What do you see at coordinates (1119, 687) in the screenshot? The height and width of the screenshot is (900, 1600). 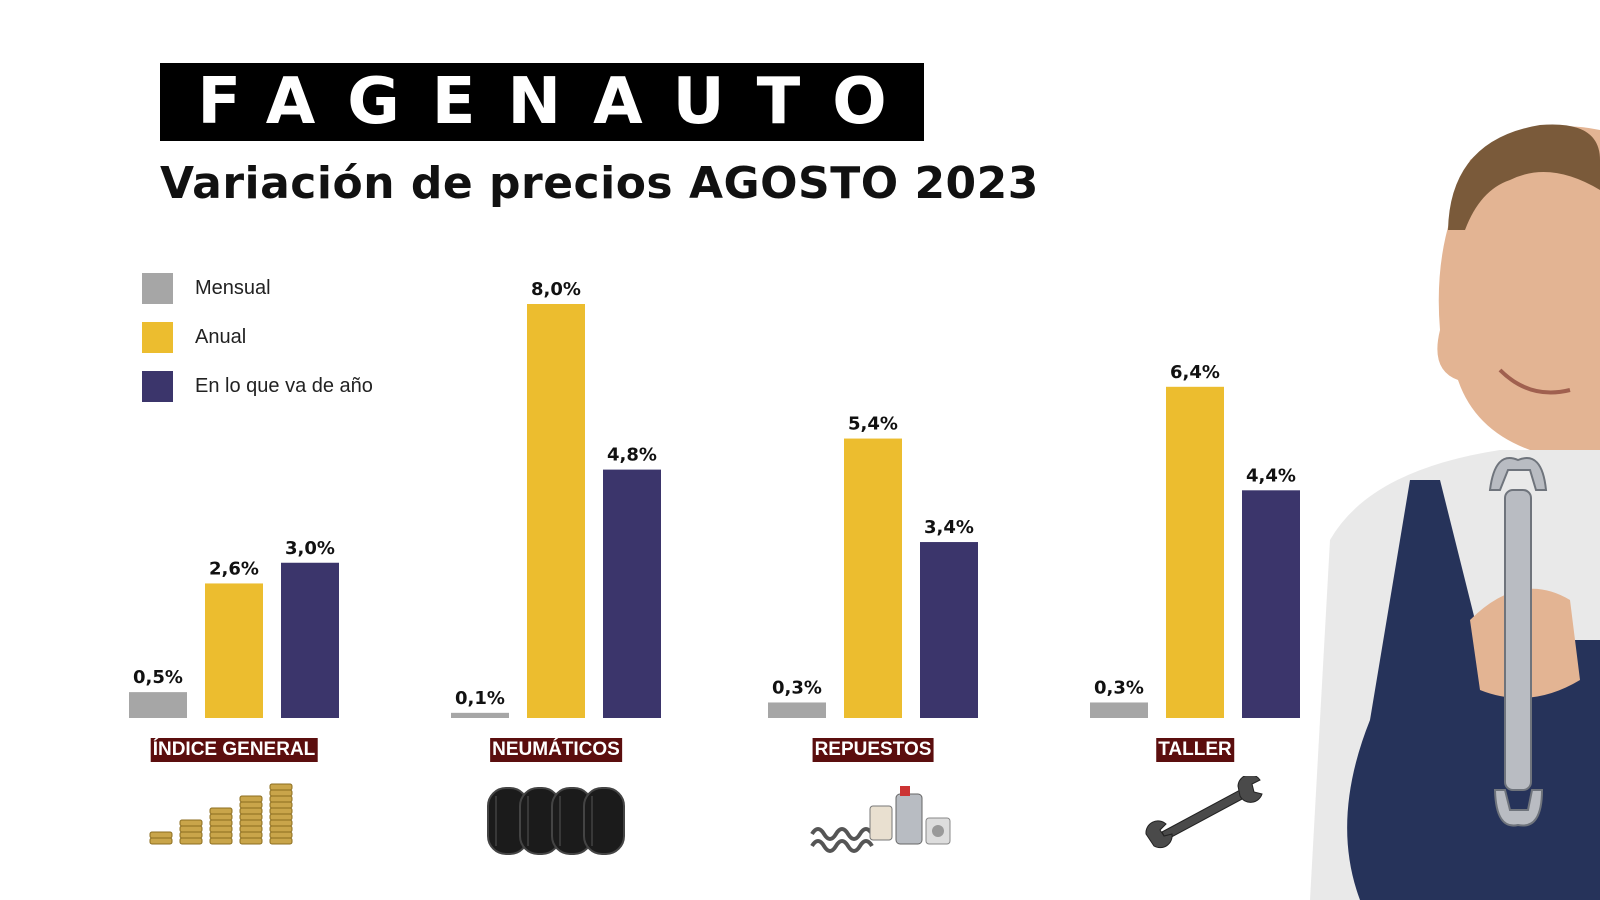 I see `data-label-3-0: 0,3%` at bounding box center [1119, 687].